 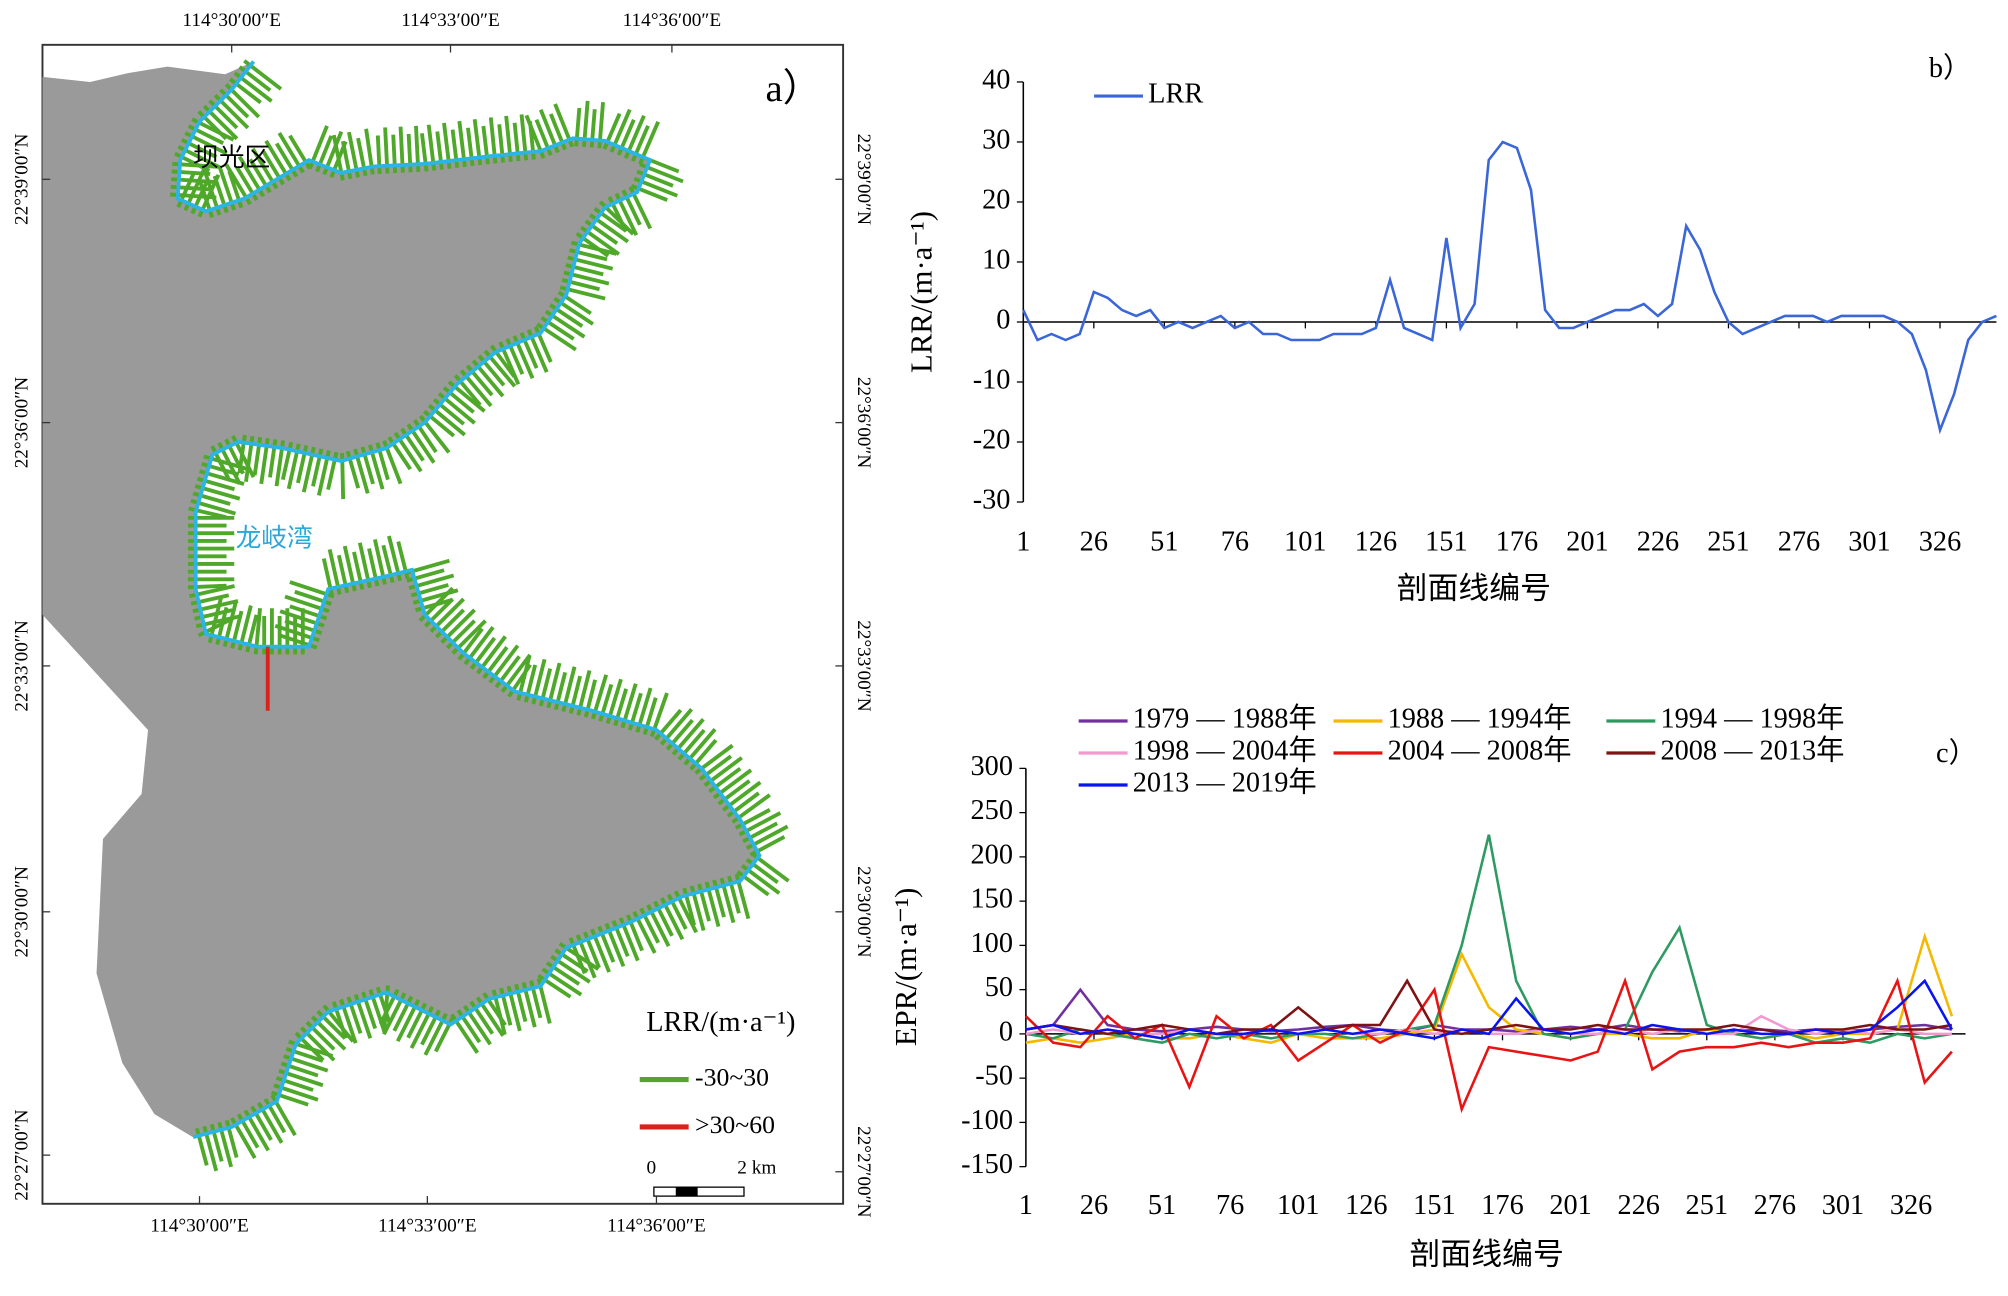 I want to click on y-axis-label: LRR/(m·a⁻¹), so click(x=921, y=292).